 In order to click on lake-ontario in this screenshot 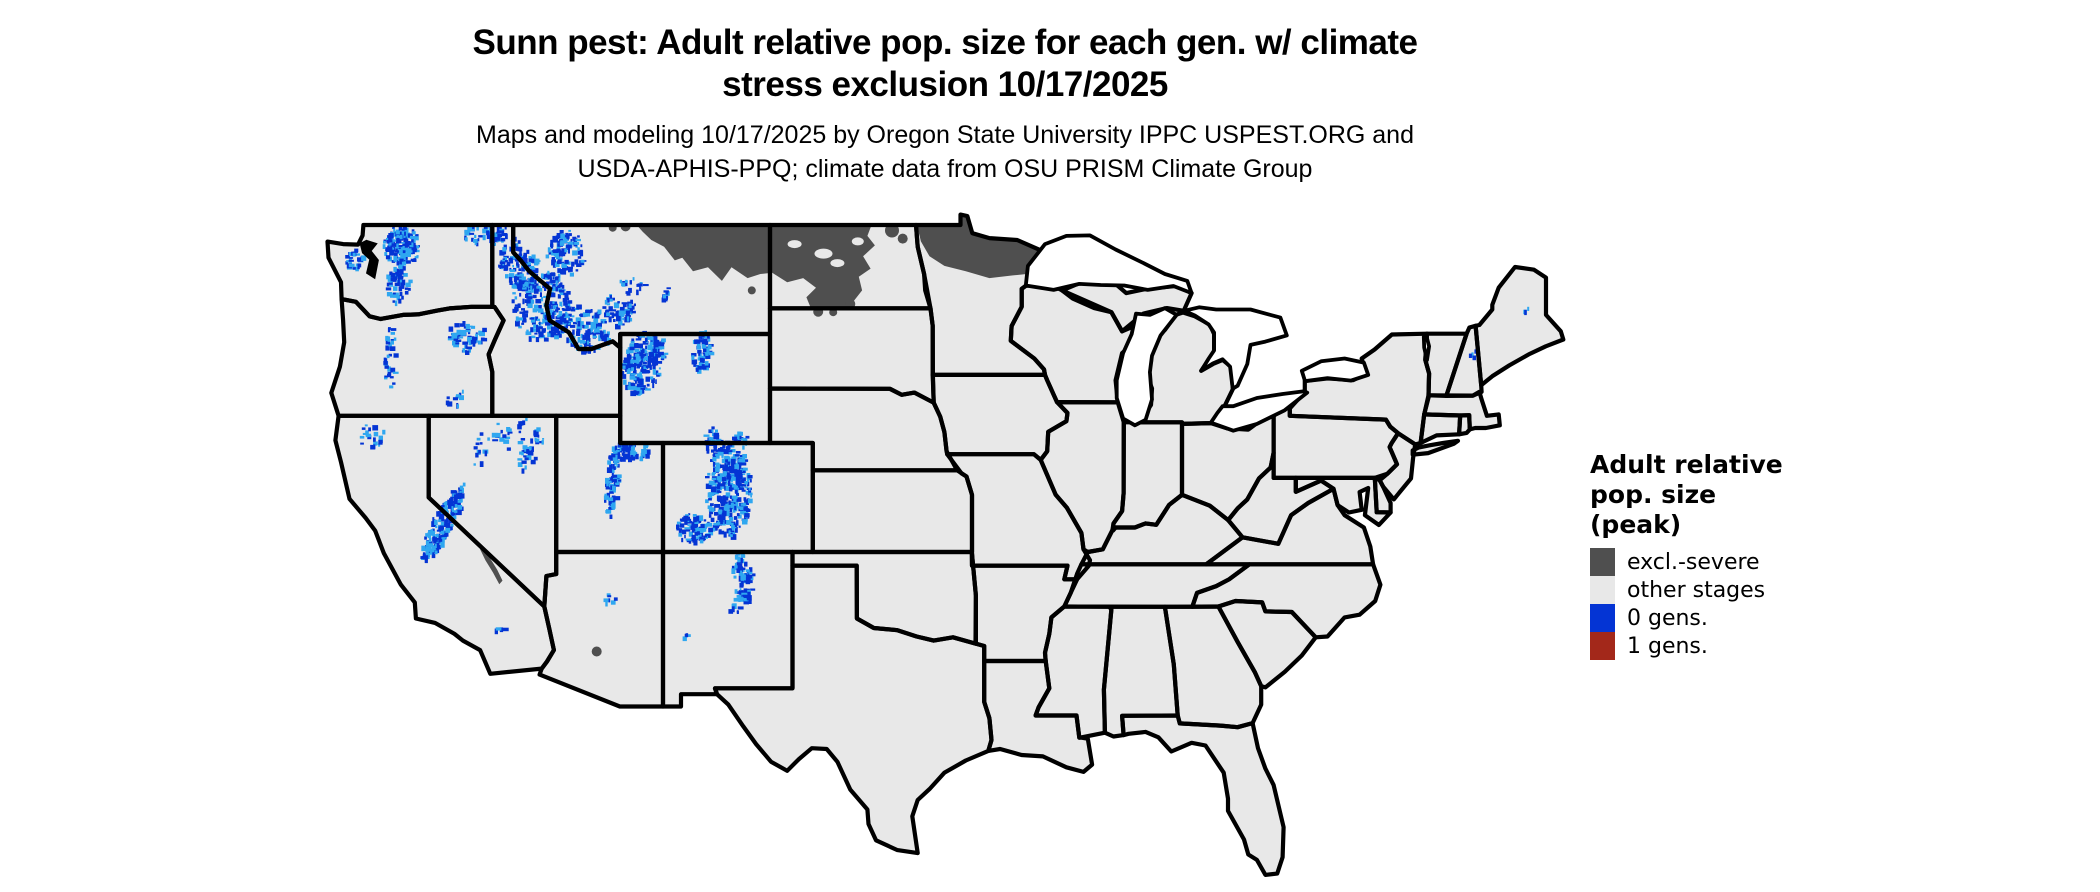, I will do `click(1335, 369)`.